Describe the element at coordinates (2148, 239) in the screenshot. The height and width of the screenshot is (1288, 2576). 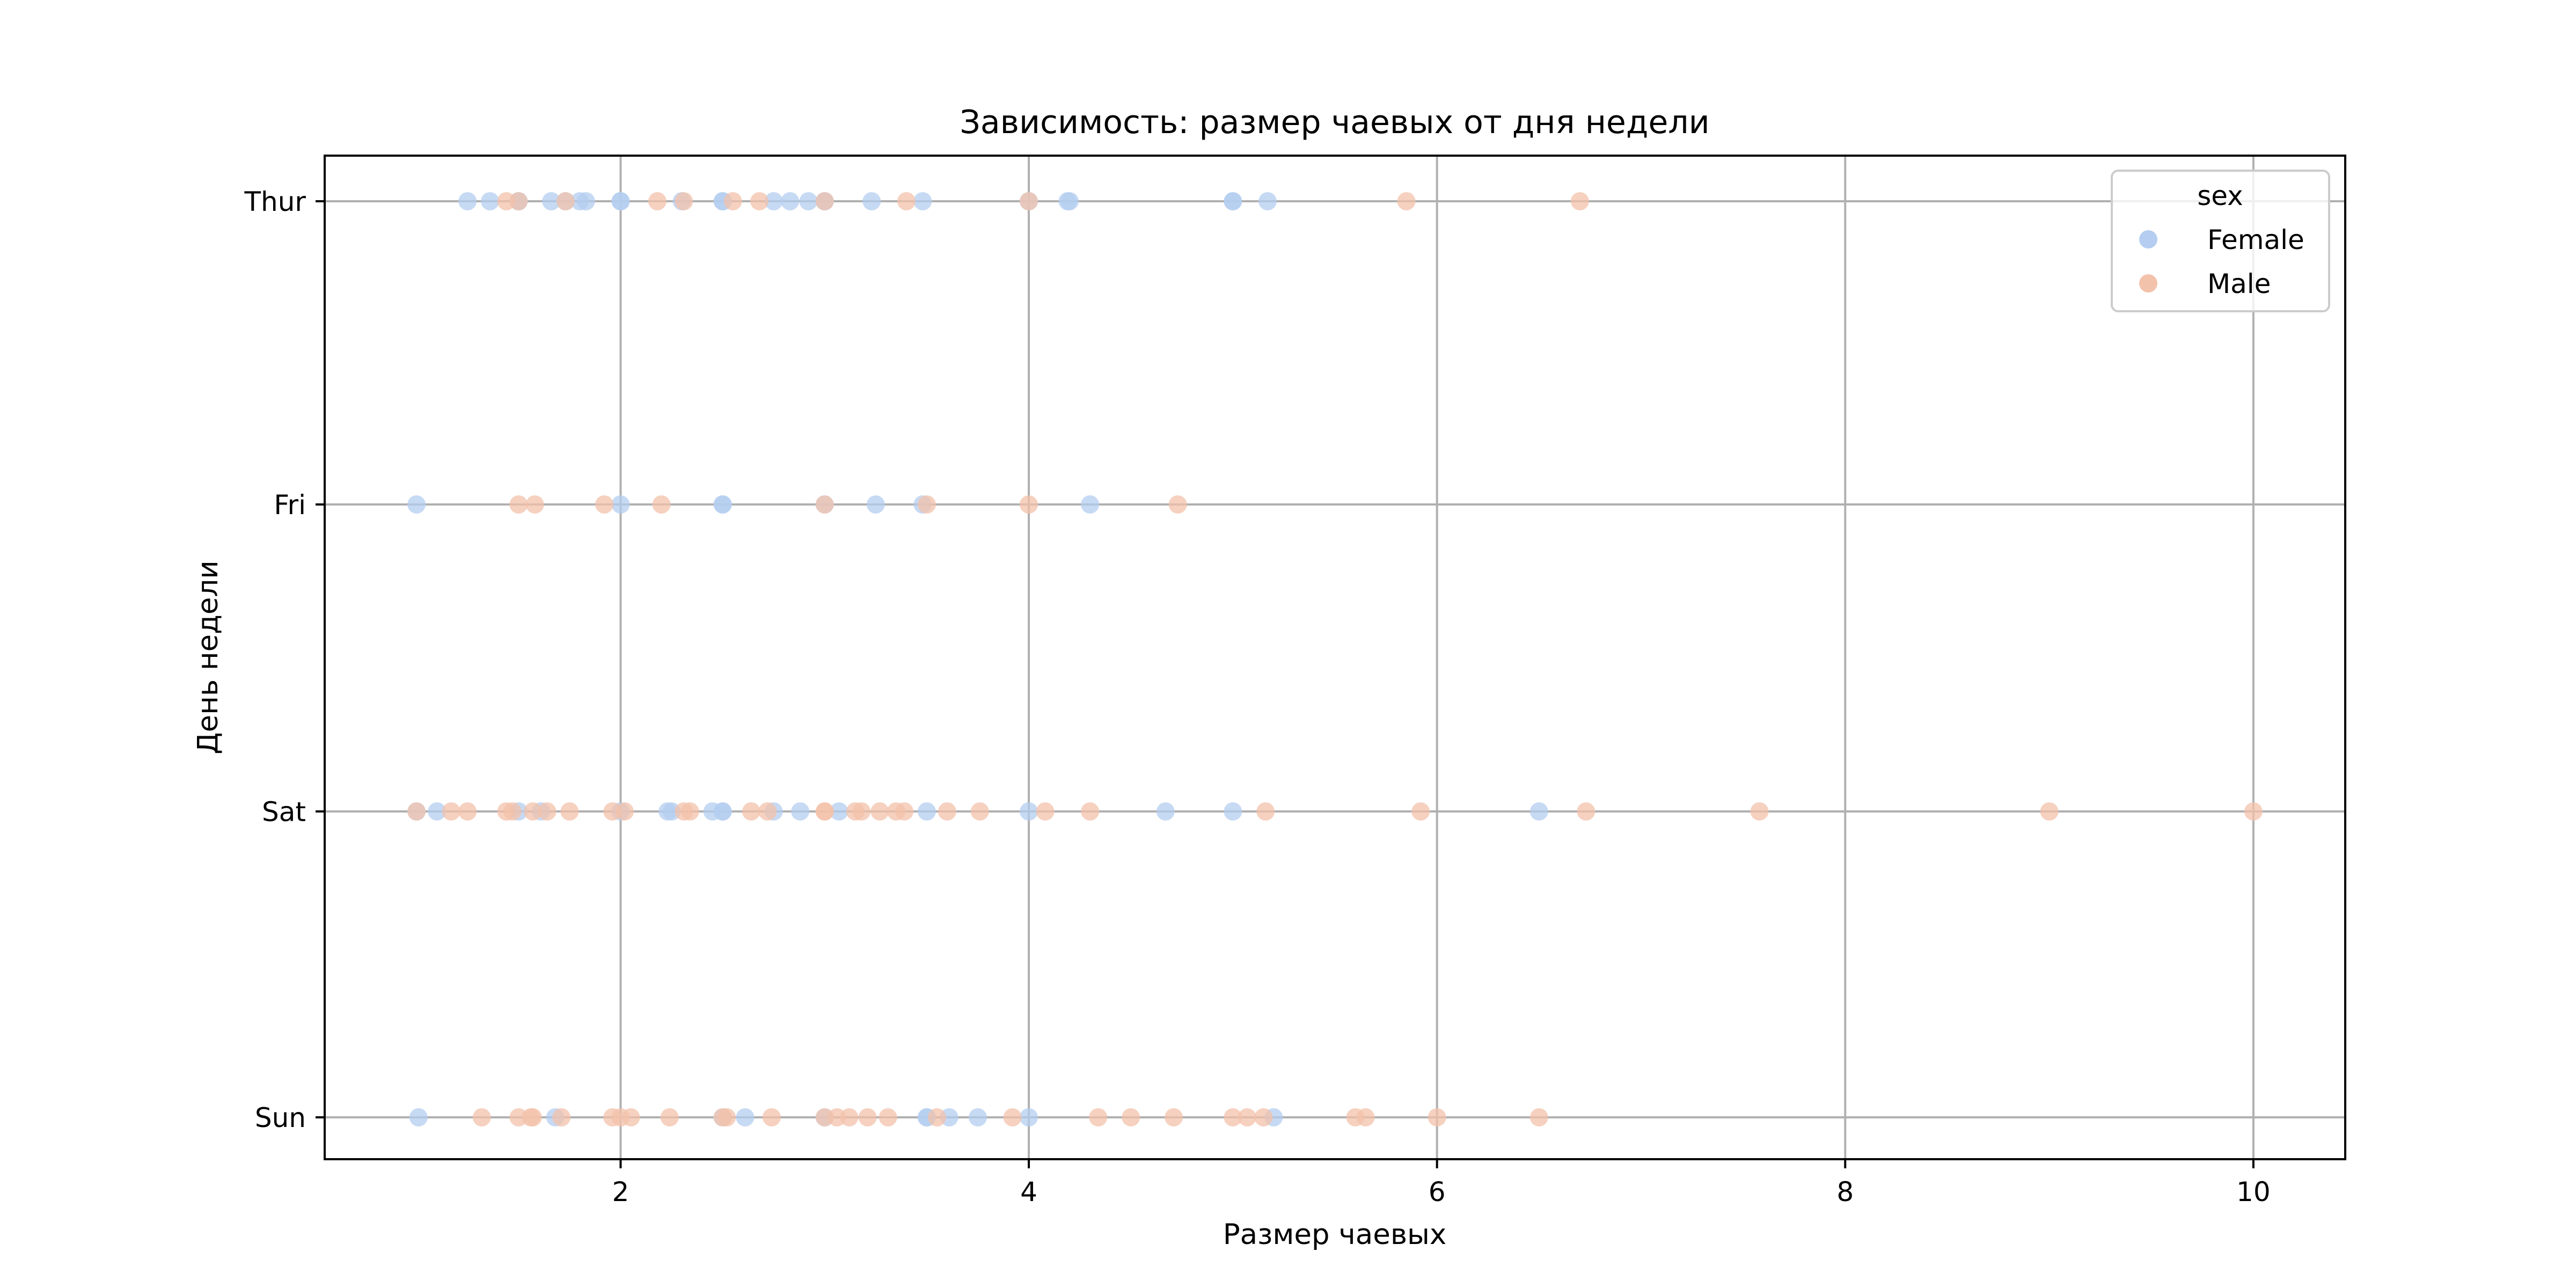
I see `legend-marker-female` at that location.